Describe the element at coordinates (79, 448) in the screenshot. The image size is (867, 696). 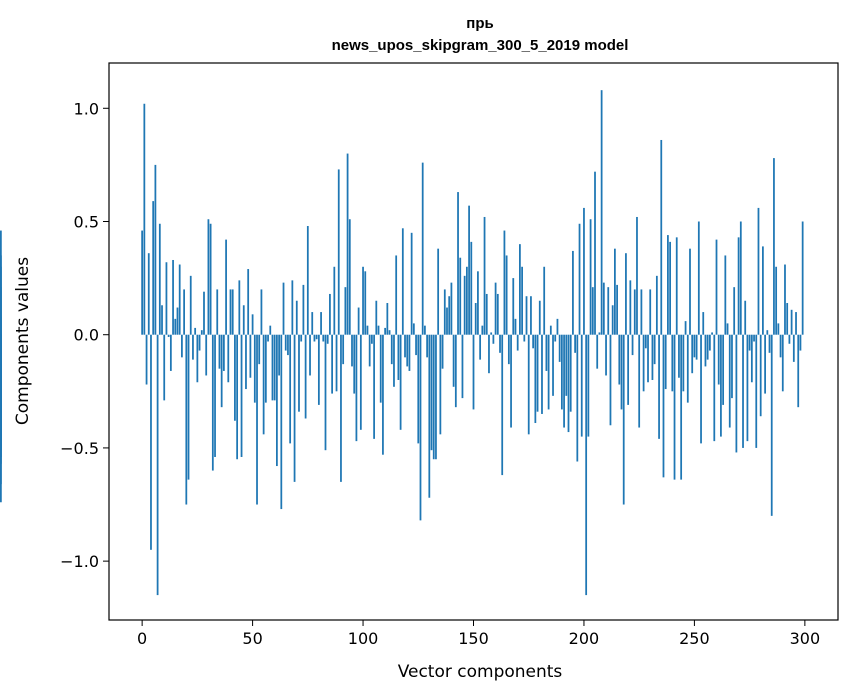
I see `y-tick-label: −0.5` at that location.